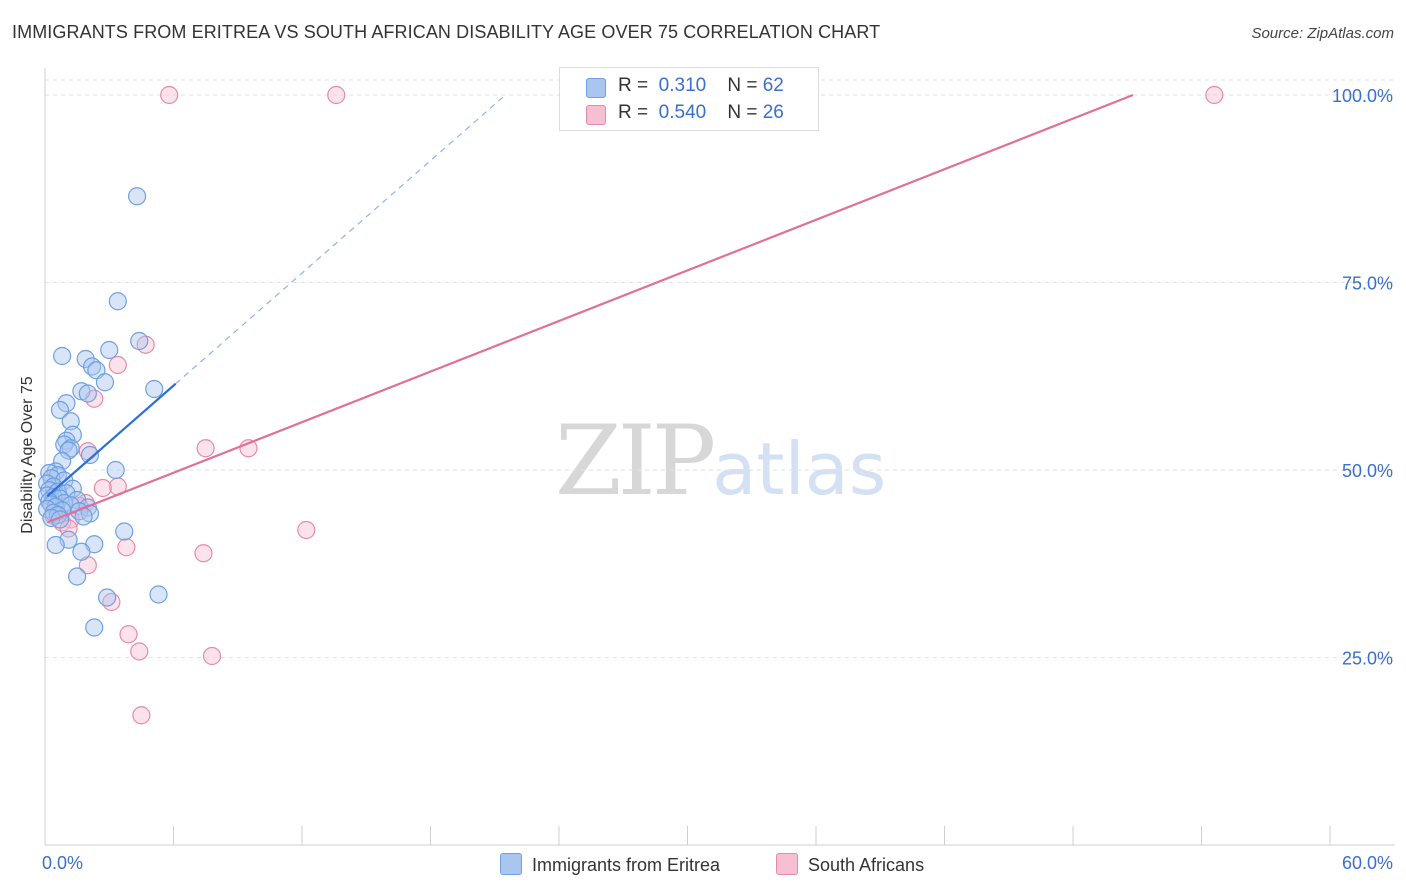 The image size is (1406, 892). Describe the element at coordinates (773, 112) in the screenshot. I see `legend-n-value-south-africans: 26` at that location.